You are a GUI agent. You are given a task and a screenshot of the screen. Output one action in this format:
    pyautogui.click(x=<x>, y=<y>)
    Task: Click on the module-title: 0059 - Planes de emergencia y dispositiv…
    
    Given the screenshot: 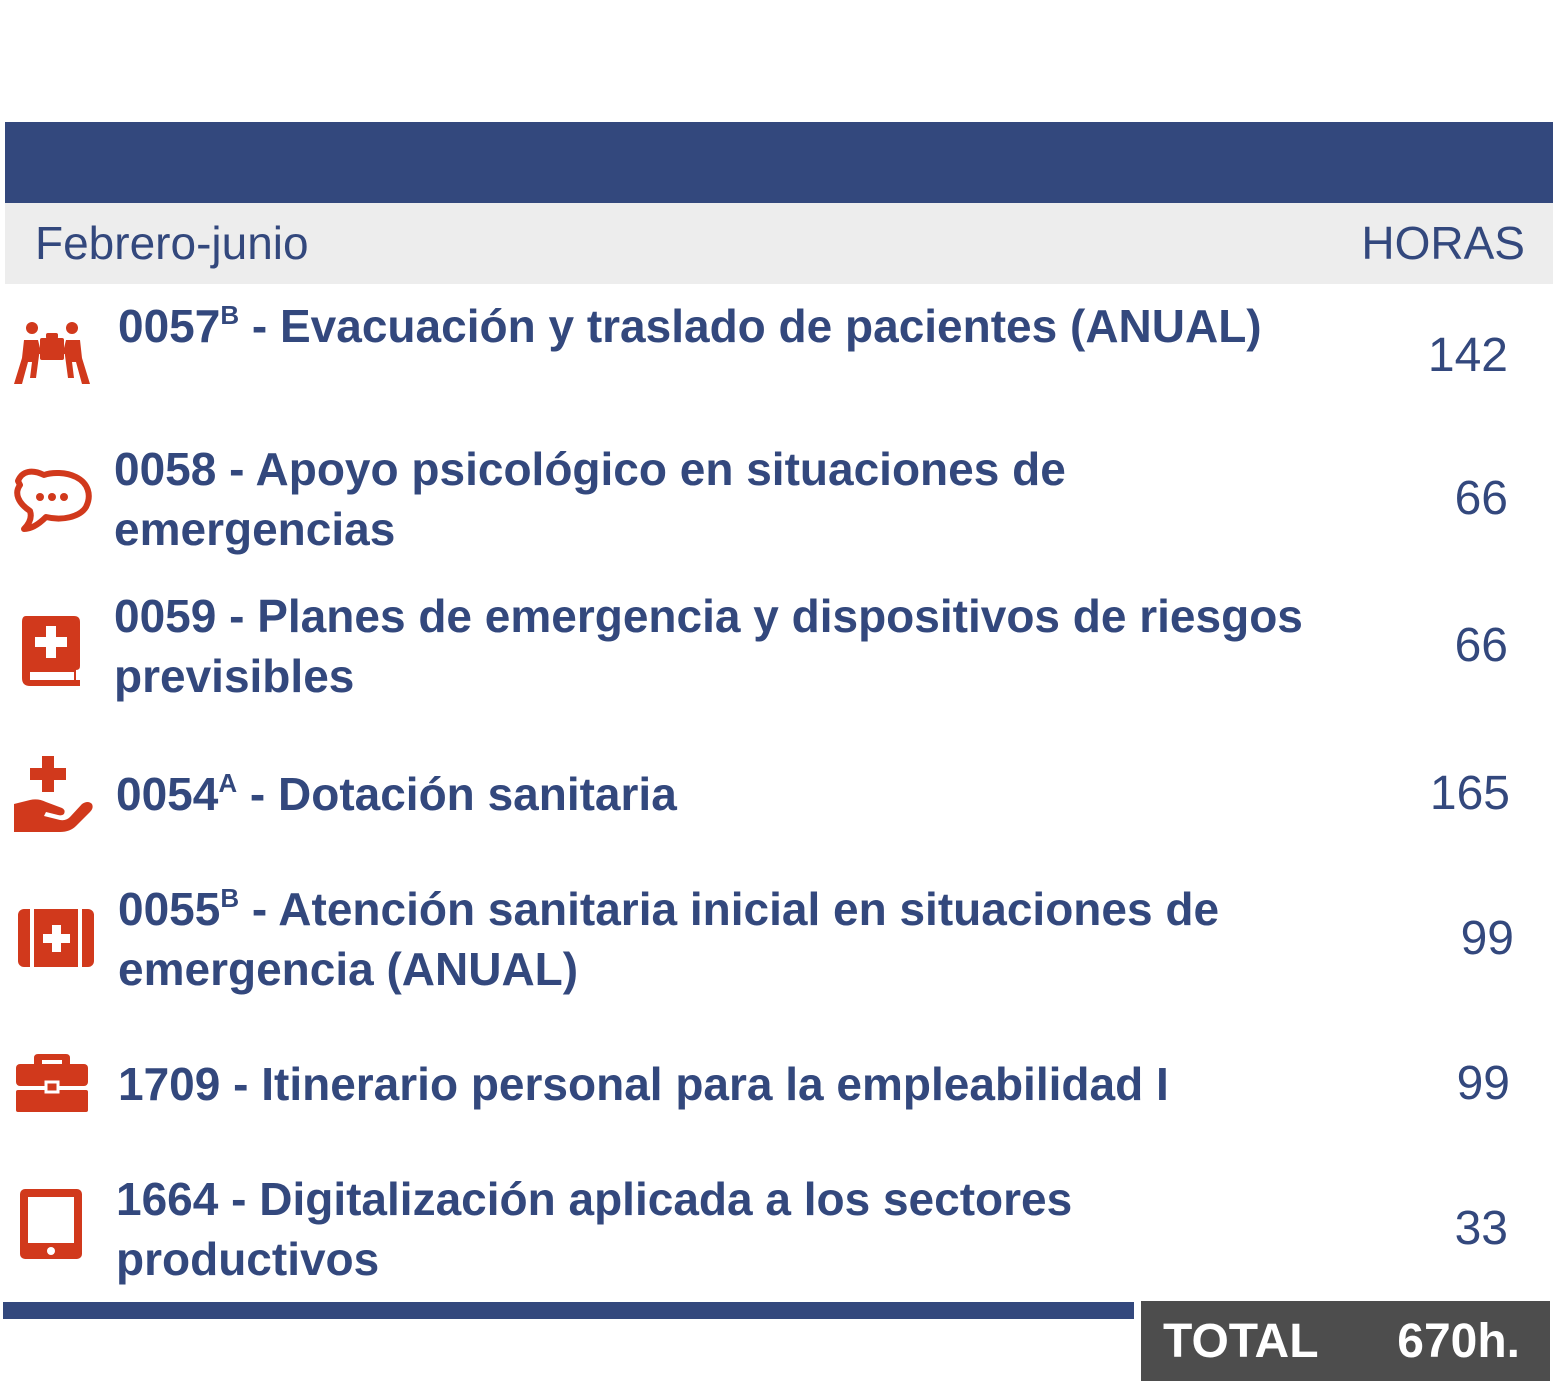 What is the action you would take?
    pyautogui.click(x=729, y=646)
    